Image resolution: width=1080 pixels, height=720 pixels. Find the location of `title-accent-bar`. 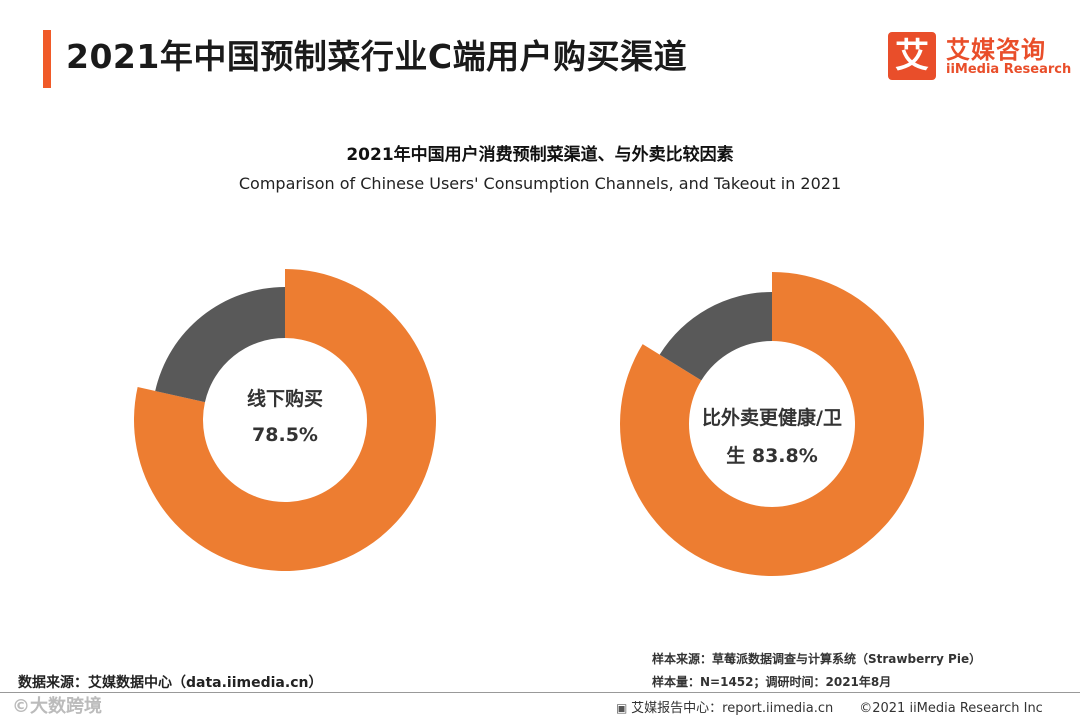

title-accent-bar is located at coordinates (47, 59).